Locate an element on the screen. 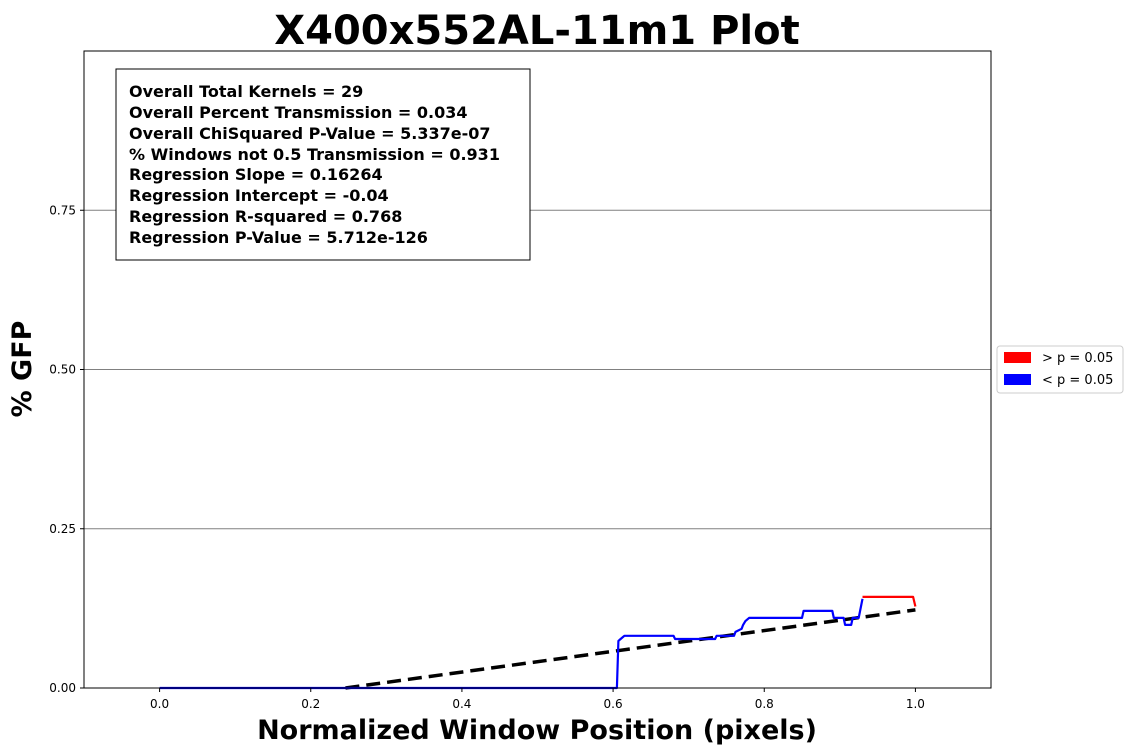 Image resolution: width=1133 pixels, height=755 pixels. legend-label-below: < p = 0.05 is located at coordinates (1077, 380).